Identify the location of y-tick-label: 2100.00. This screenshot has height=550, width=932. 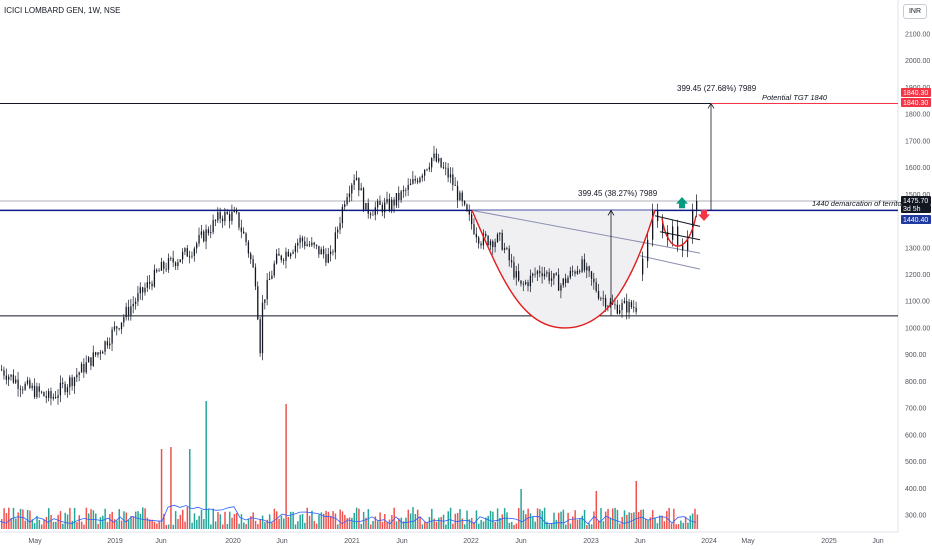
(917, 35).